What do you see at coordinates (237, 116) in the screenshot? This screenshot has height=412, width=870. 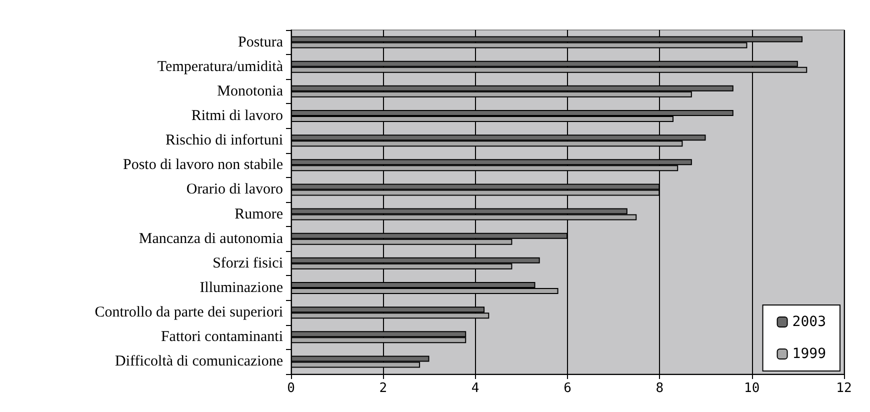 I see `y-tick-label: Ritmi di lavoro` at bounding box center [237, 116].